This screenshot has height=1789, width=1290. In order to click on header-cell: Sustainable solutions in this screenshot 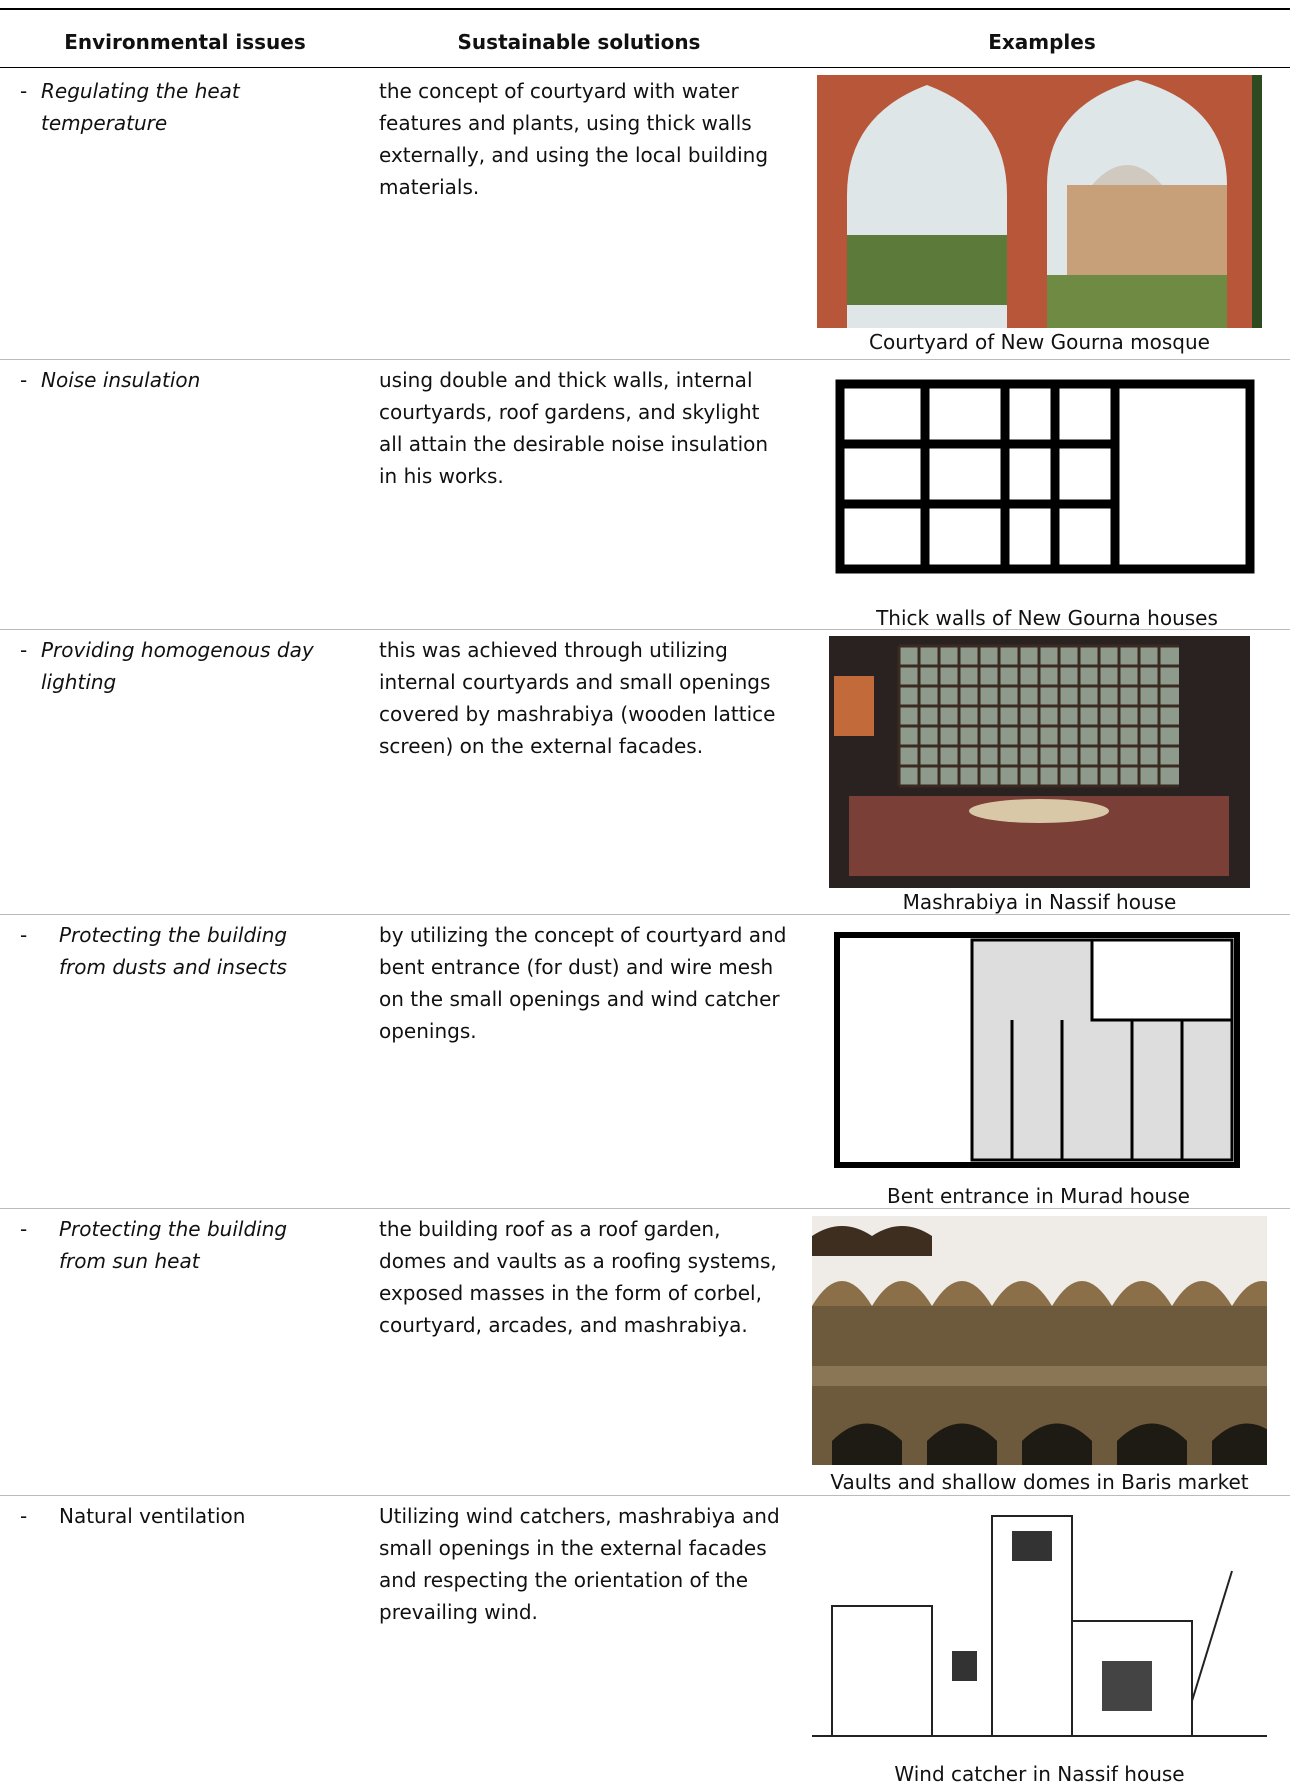, I will do `click(579, 42)`.